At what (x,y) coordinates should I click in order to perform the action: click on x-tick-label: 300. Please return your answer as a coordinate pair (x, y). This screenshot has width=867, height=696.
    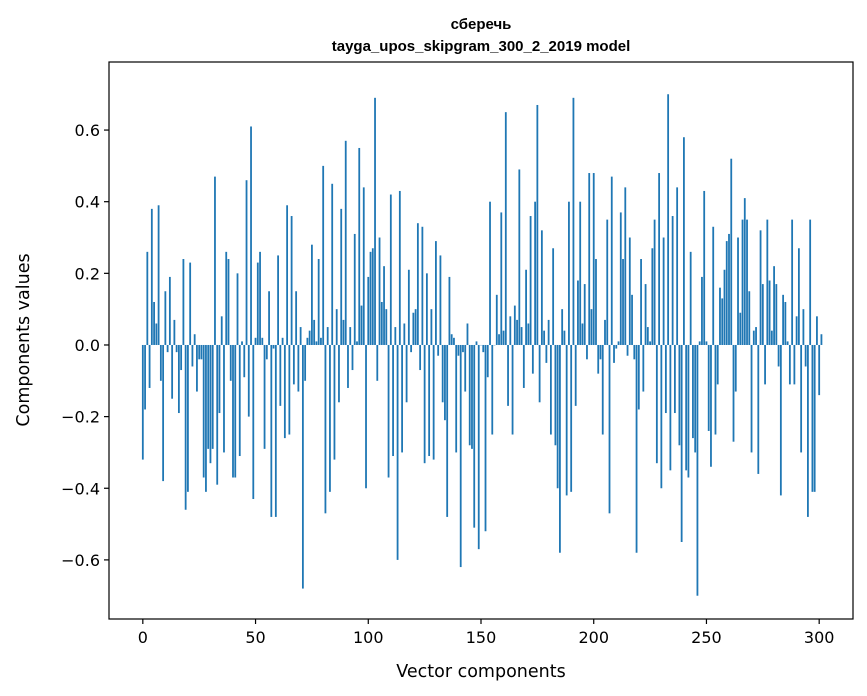
    Looking at the image, I should click on (819, 637).